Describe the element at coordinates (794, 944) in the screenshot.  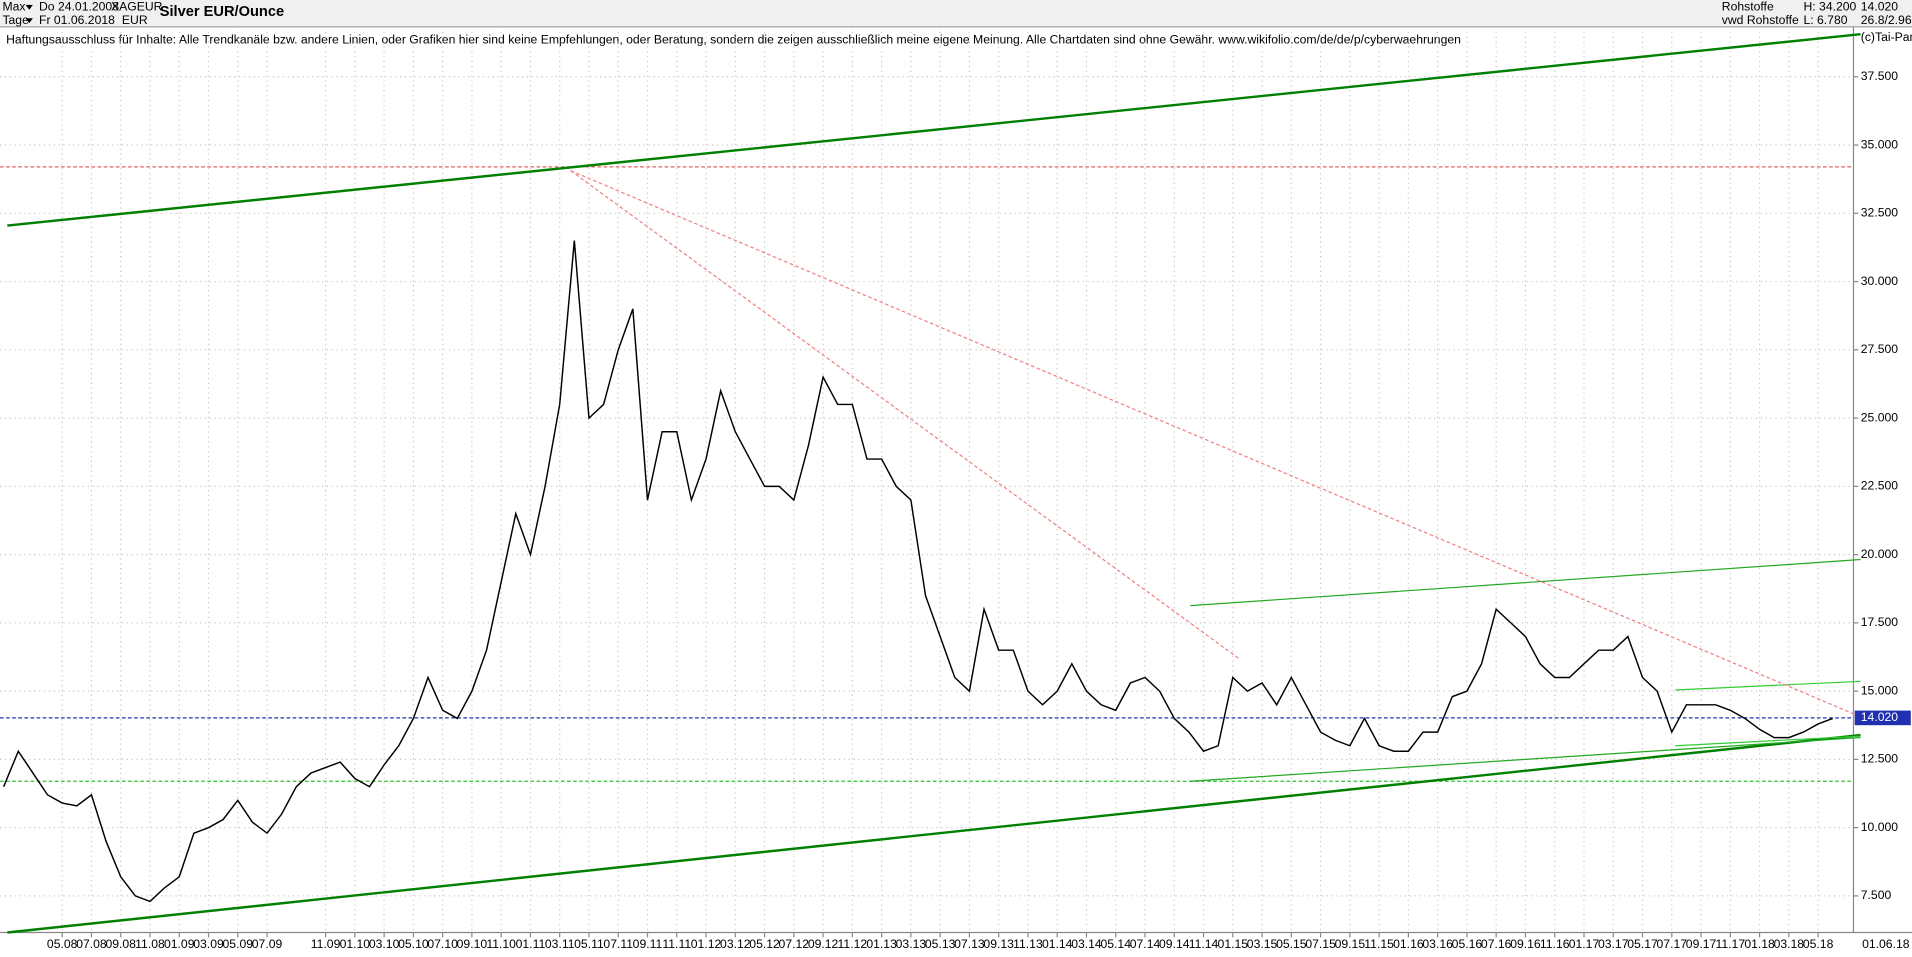
I see `x-tick-label: 07.12` at that location.